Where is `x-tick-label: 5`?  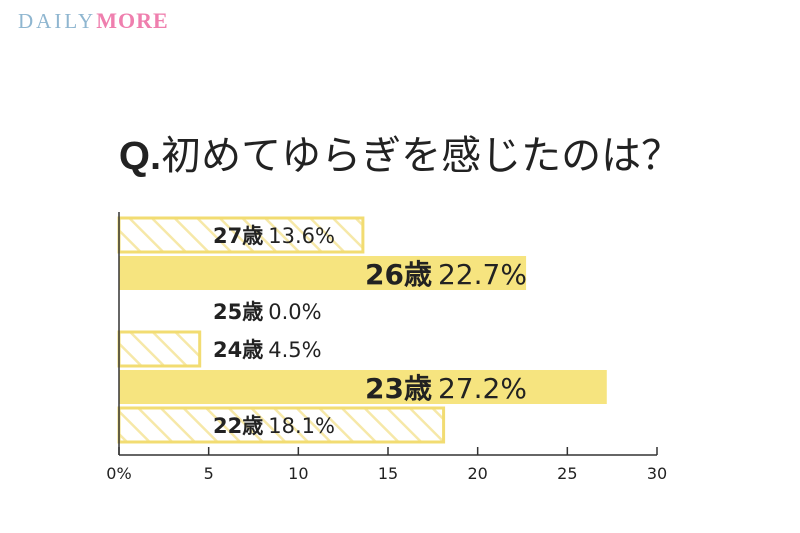 x-tick-label: 5 is located at coordinates (209, 473).